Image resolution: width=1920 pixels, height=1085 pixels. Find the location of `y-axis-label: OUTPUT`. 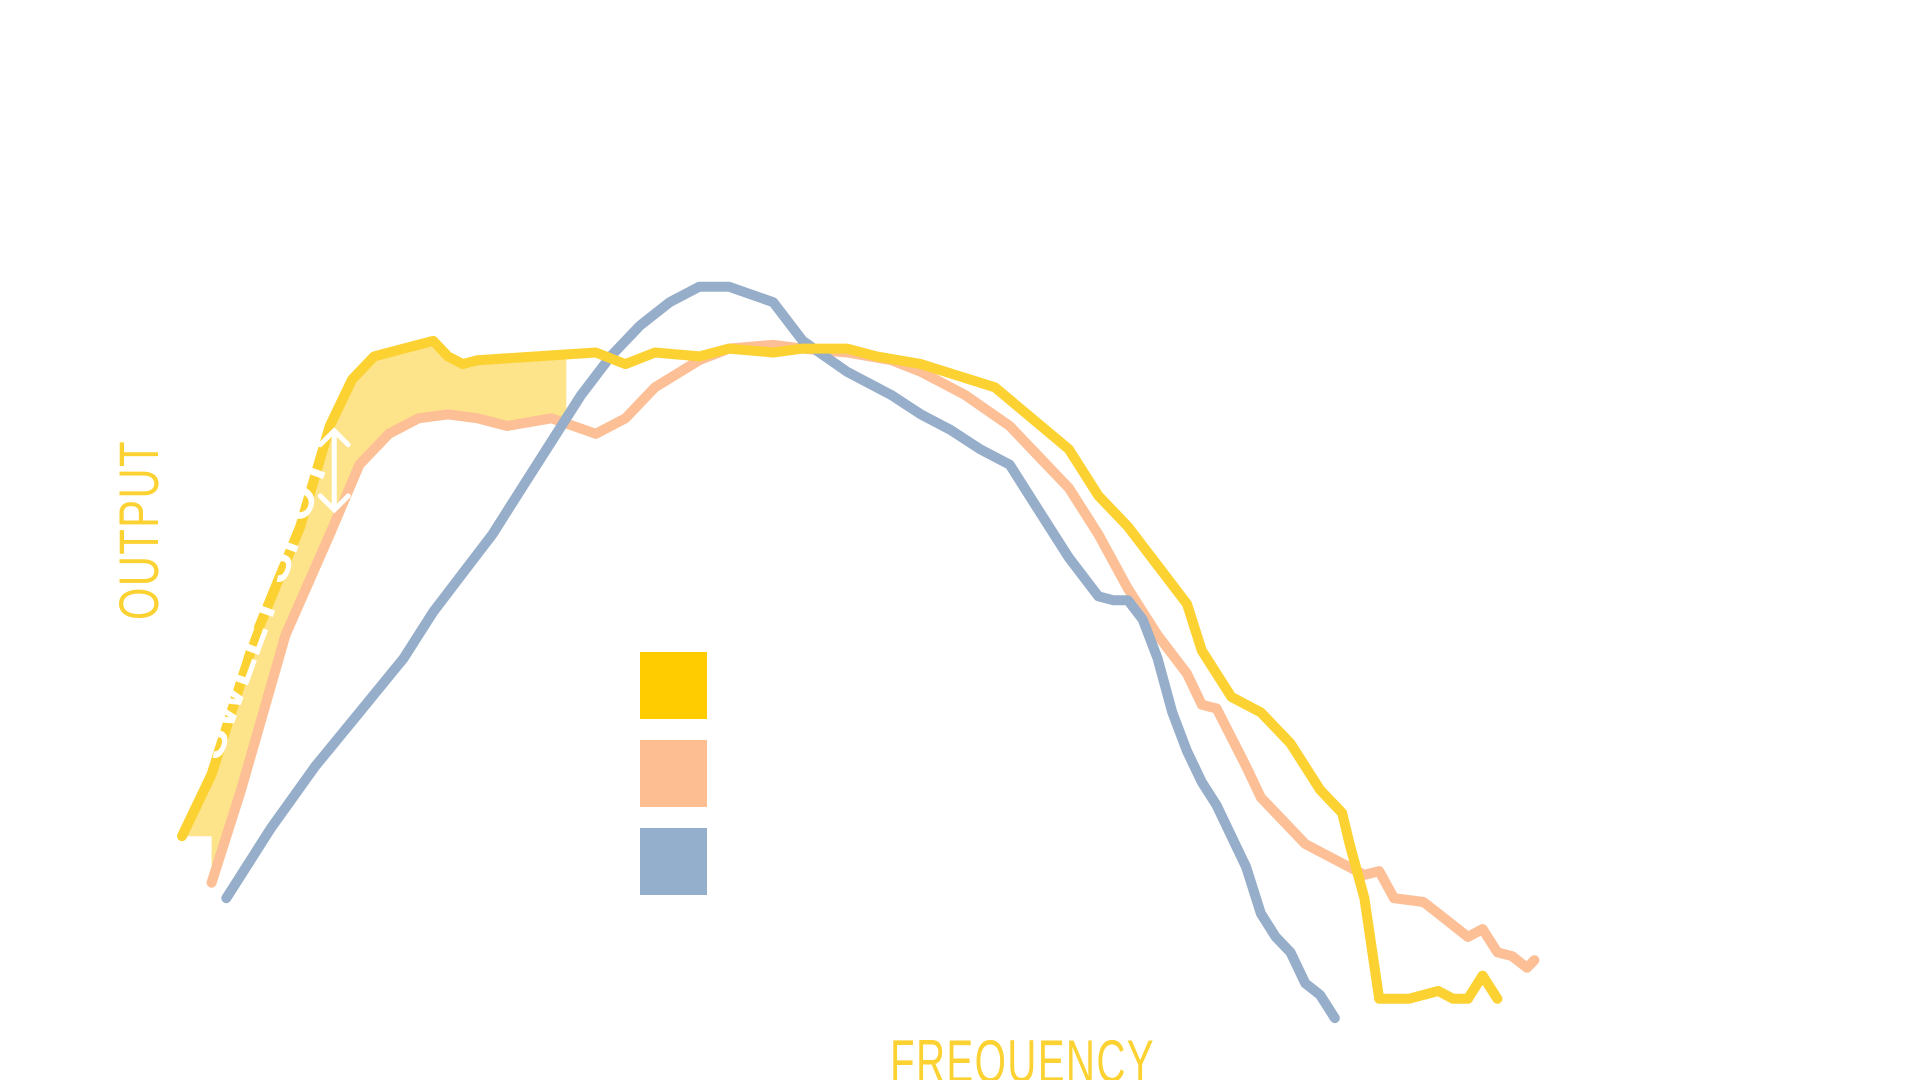

y-axis-label: OUTPUT is located at coordinates (138, 530).